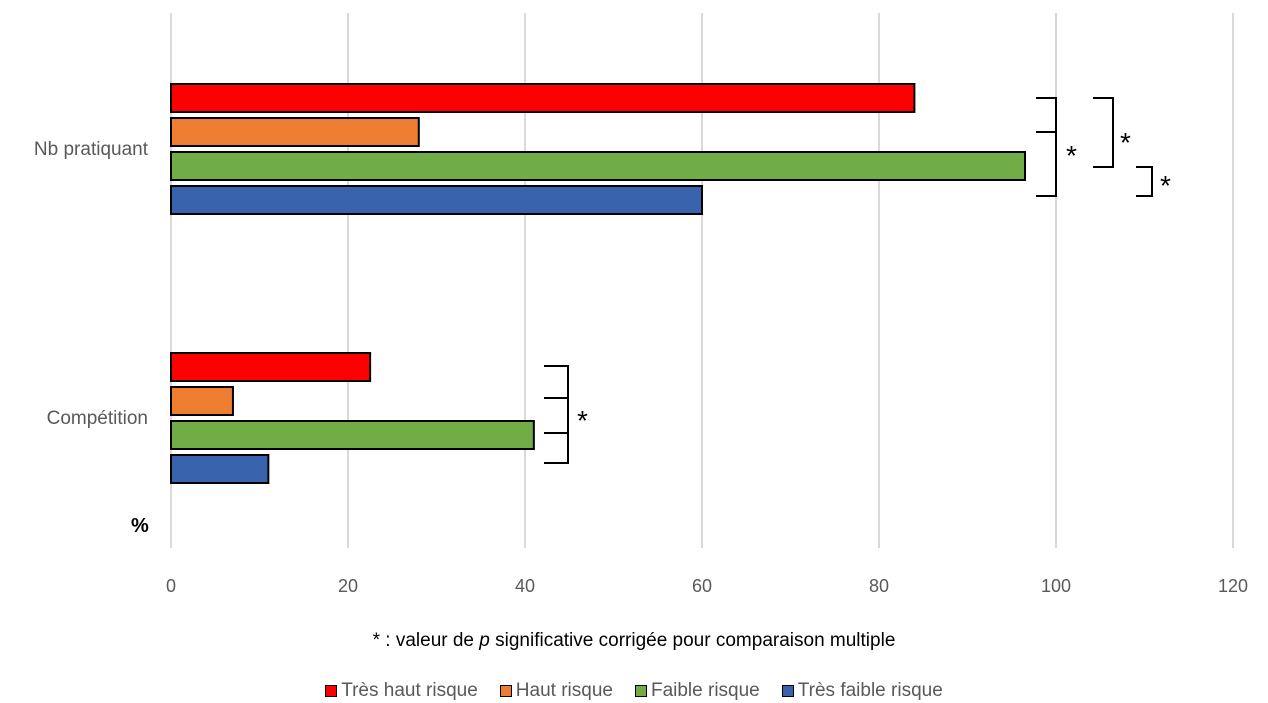 The image size is (1268, 703). I want to click on legend-label: Très faible risque, so click(870, 690).